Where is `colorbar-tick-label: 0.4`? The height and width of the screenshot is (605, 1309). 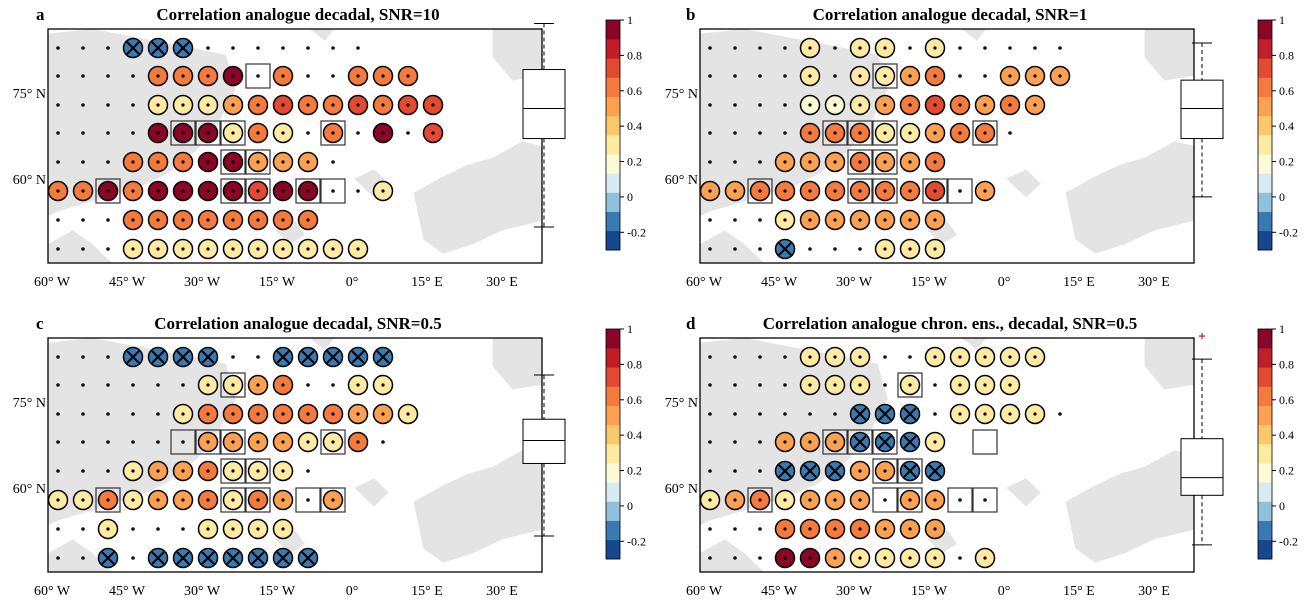
colorbar-tick-label: 0.4 is located at coordinates (1286, 435).